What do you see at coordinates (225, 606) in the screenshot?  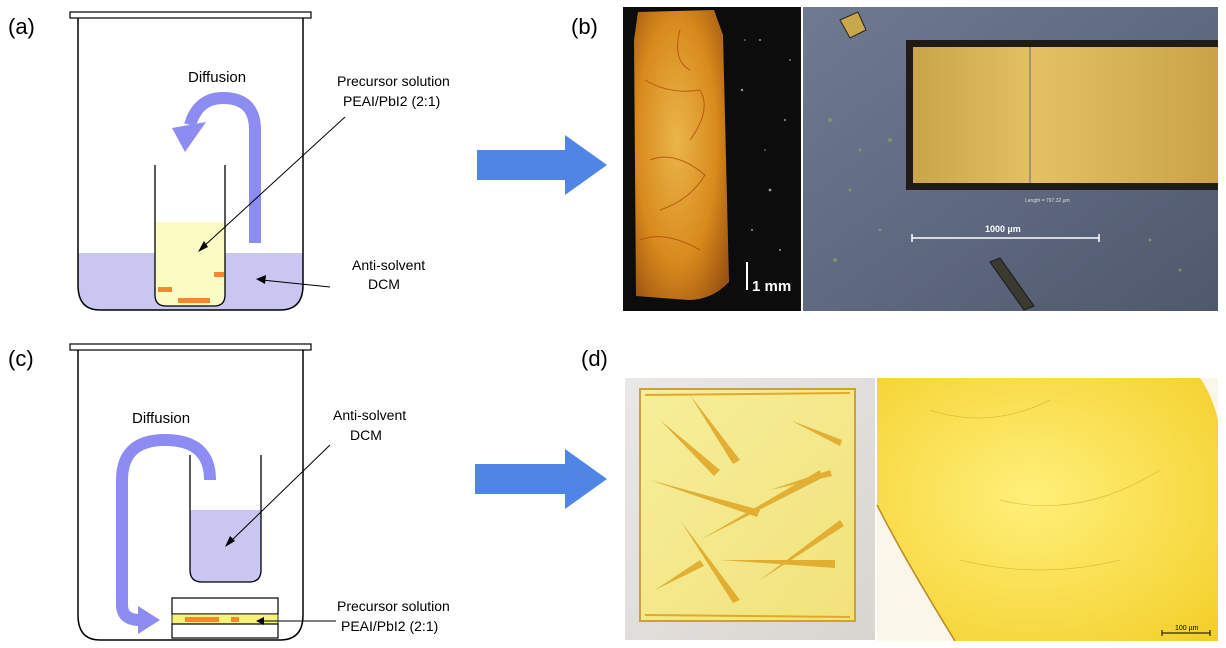 I see `top-glass-slide` at bounding box center [225, 606].